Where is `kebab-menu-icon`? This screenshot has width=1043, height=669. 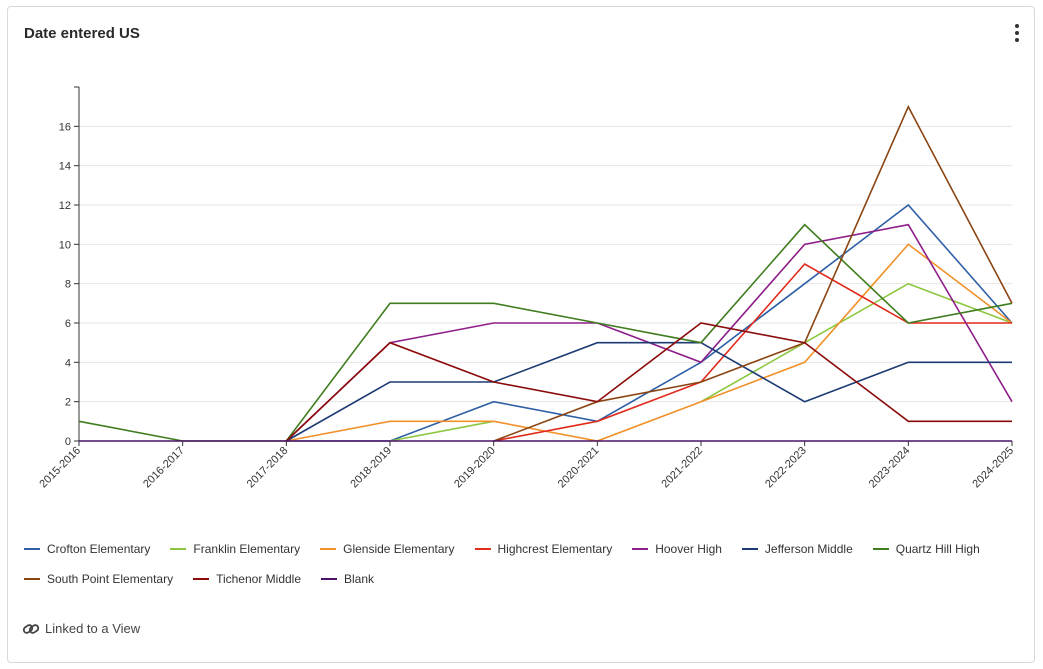 kebab-menu-icon is located at coordinates (1017, 34).